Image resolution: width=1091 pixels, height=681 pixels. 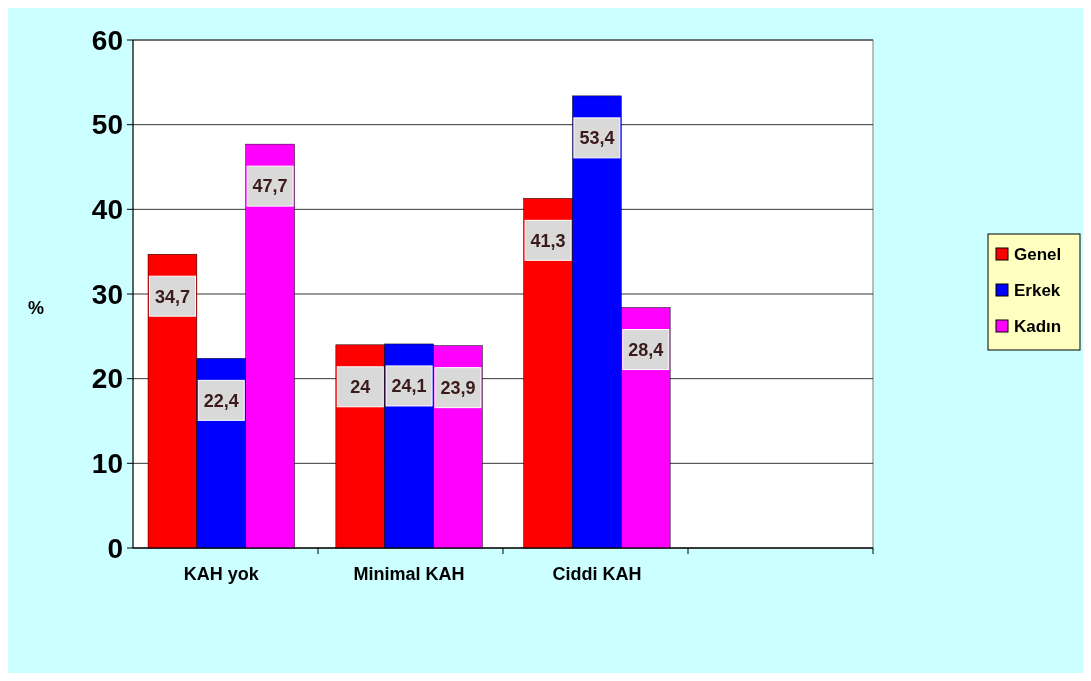 What do you see at coordinates (221, 400) in the screenshot?
I see `data-label: 22,4` at bounding box center [221, 400].